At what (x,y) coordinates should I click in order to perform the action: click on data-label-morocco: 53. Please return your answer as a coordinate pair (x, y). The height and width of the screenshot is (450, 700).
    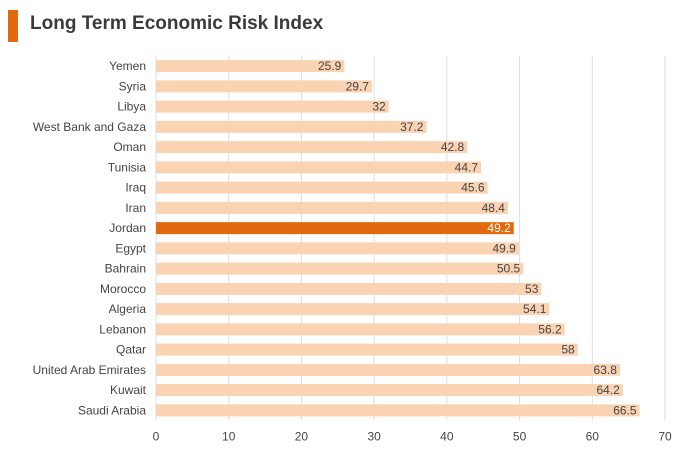
    Looking at the image, I should click on (532, 289).